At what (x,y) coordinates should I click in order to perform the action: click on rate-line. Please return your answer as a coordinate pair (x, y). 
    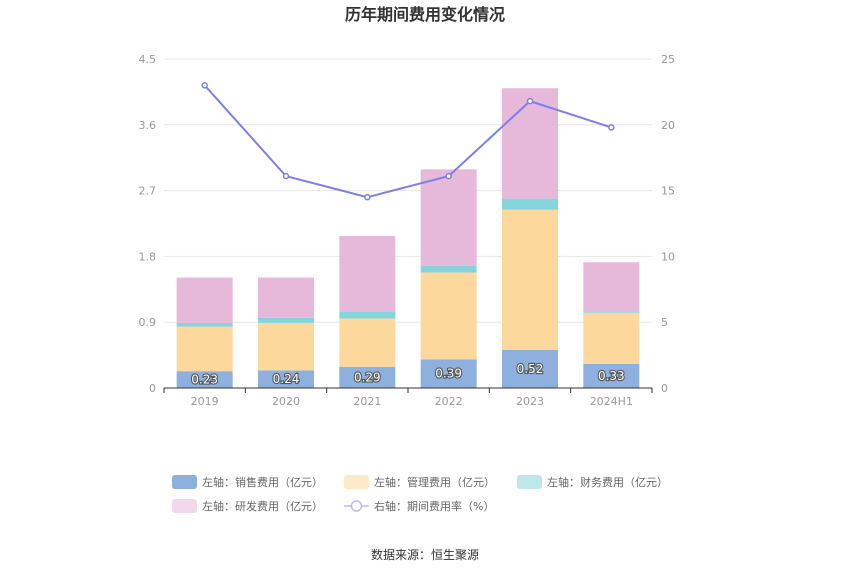
    Looking at the image, I should click on (407, 141).